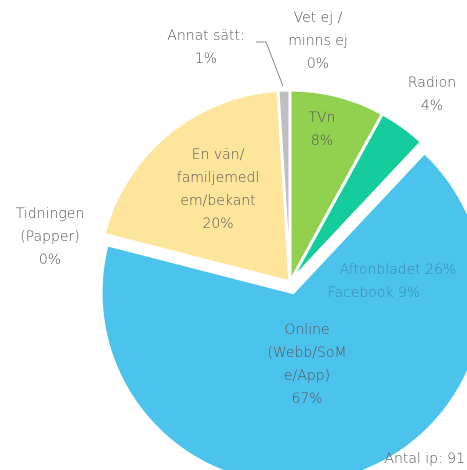  Describe the element at coordinates (307, 376) in the screenshot. I see `slice-label: e/App)` at that location.